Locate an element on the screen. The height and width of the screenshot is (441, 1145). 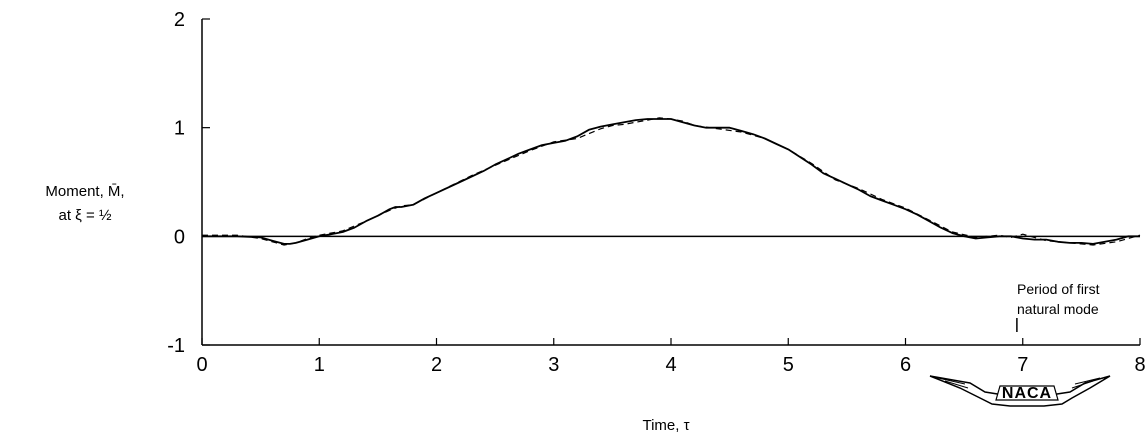
x-tick-label: 8 is located at coordinates (1139, 365).